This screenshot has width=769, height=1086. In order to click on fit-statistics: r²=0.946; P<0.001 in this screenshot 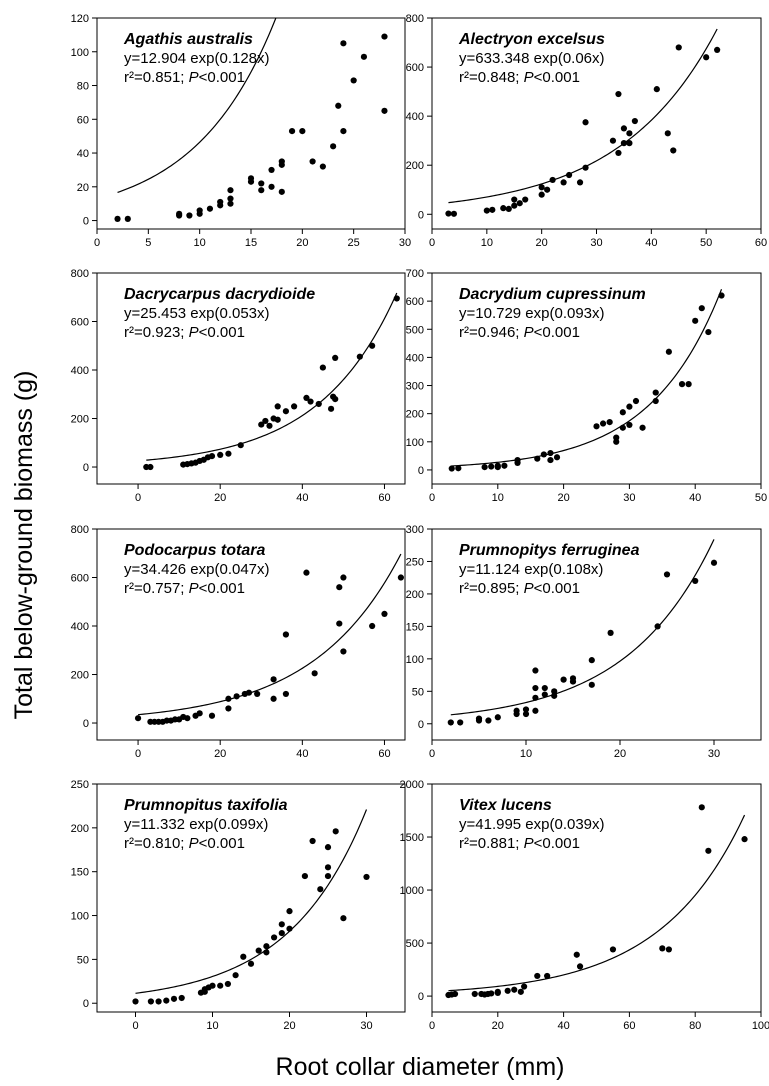, I will do `click(519, 332)`.